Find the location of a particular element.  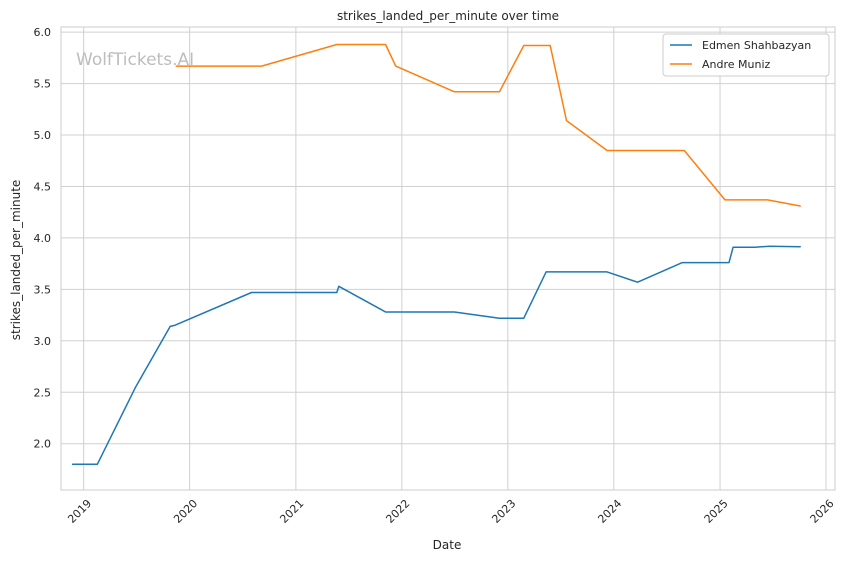

y-tick-labels: 2.0 2.5 3.0 3.5 4.0 4.5 5.0 5.5 6.0 is located at coordinates (43, 238).